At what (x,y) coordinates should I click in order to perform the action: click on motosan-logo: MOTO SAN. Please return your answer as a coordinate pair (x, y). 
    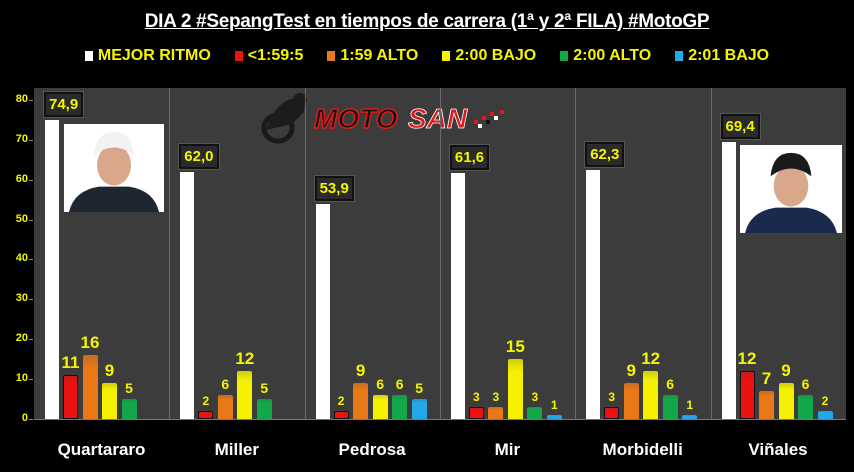
    Looking at the image, I should click on (382, 118).